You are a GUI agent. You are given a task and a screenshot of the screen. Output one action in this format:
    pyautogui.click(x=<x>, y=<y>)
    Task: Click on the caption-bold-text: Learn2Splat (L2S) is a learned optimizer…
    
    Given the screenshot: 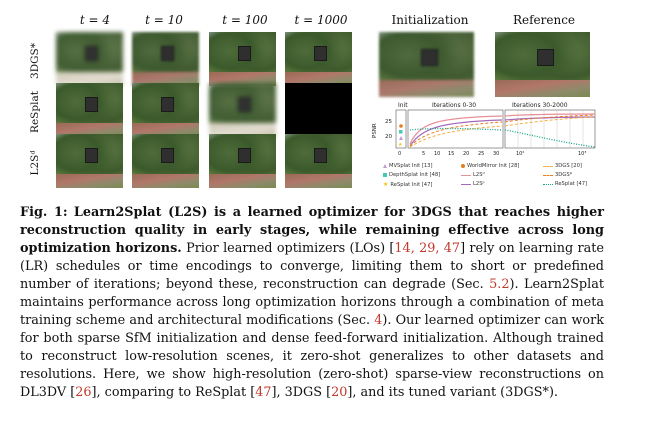 What is the action you would take?
    pyautogui.click(x=312, y=230)
    